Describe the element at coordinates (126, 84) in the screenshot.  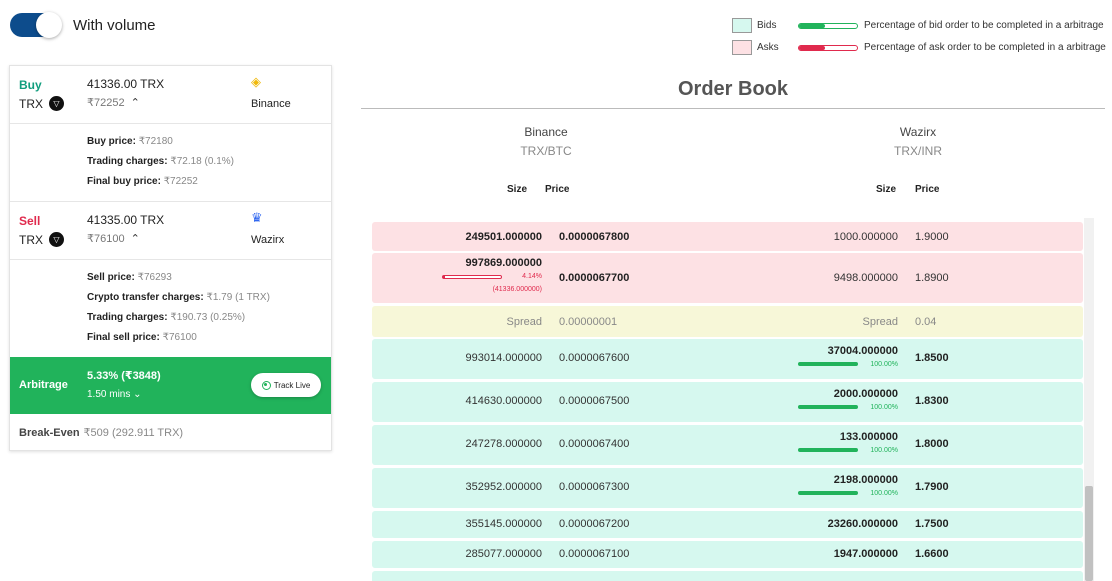
I see `buy-amount: 41336.00 TRX` at that location.